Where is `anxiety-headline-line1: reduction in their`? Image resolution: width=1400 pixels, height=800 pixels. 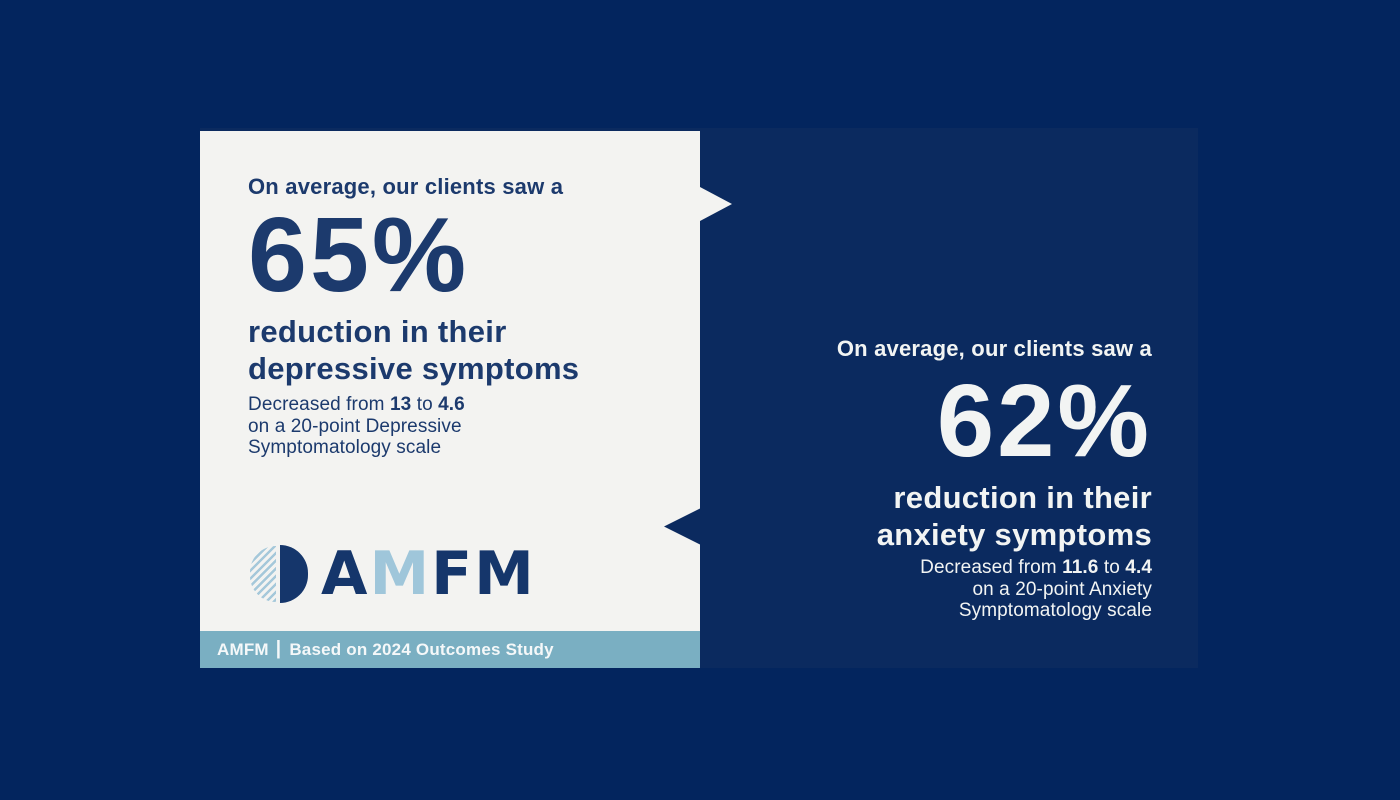
anxiety-headline-line1: reduction in their is located at coordinates (1022, 497).